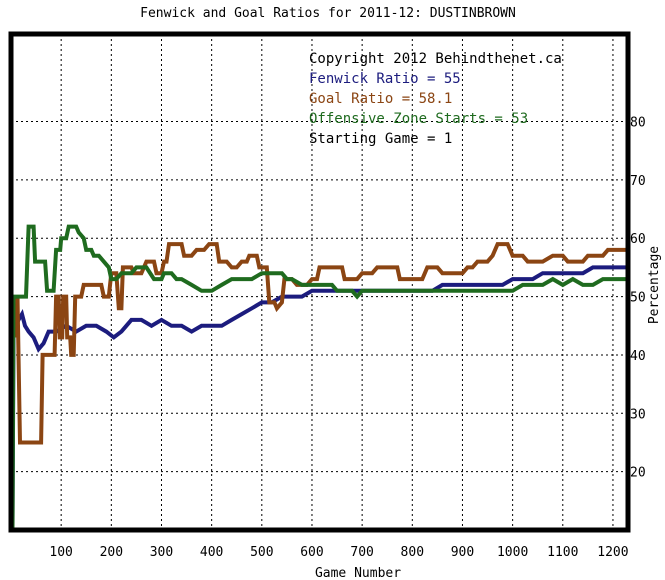 The height and width of the screenshot is (580, 665). I want to click on x-tick-label: 400, so click(211, 552).